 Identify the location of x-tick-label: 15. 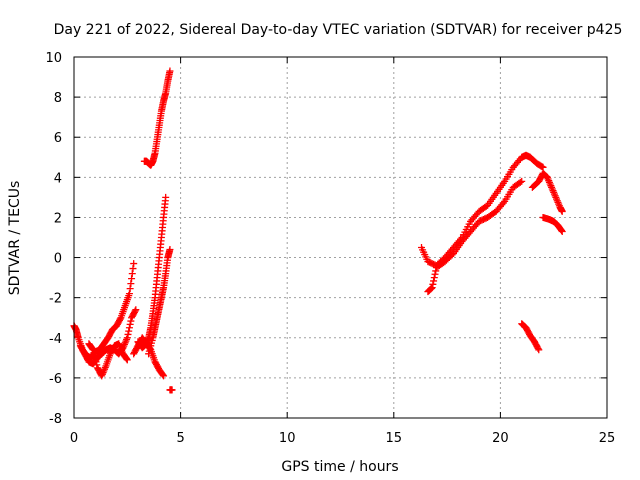
(394, 438).